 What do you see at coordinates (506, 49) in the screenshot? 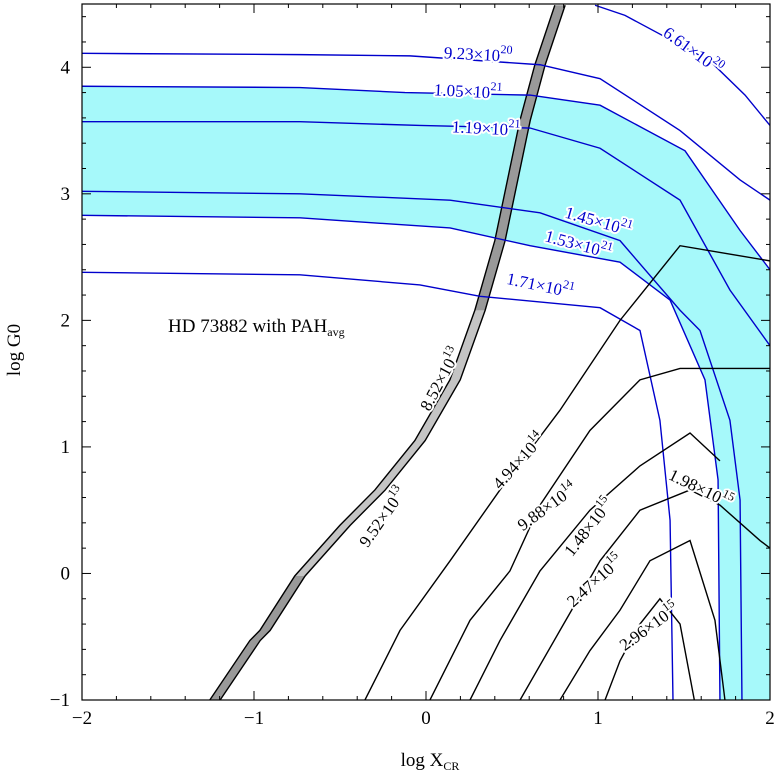
I see `contour-label-script: 20` at bounding box center [506, 49].